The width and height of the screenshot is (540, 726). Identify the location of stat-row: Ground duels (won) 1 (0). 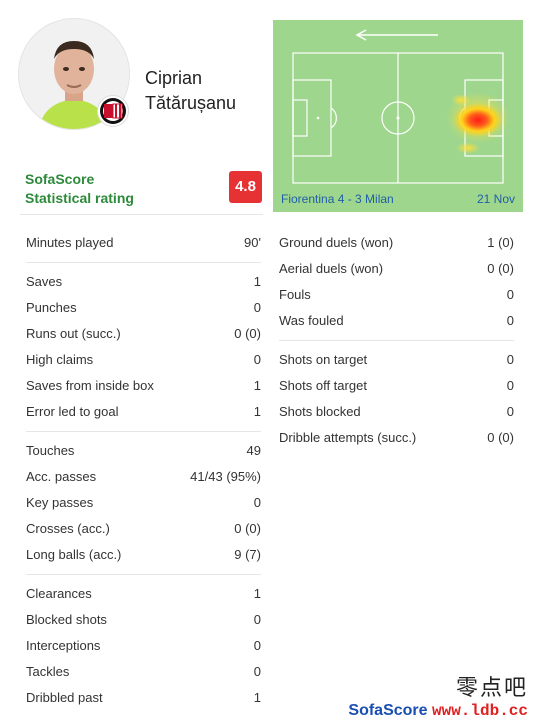
(396, 245).